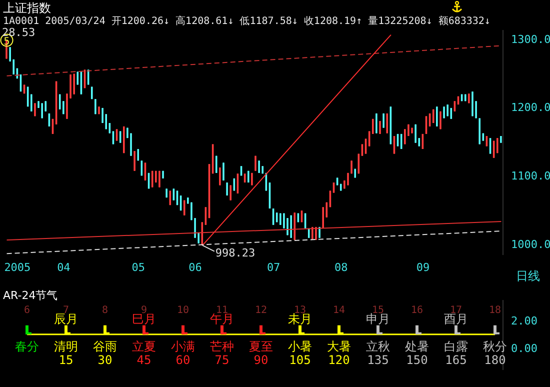 This screenshot has width=550, height=387. I want to click on x-tick-label: 白露, so click(456, 346).